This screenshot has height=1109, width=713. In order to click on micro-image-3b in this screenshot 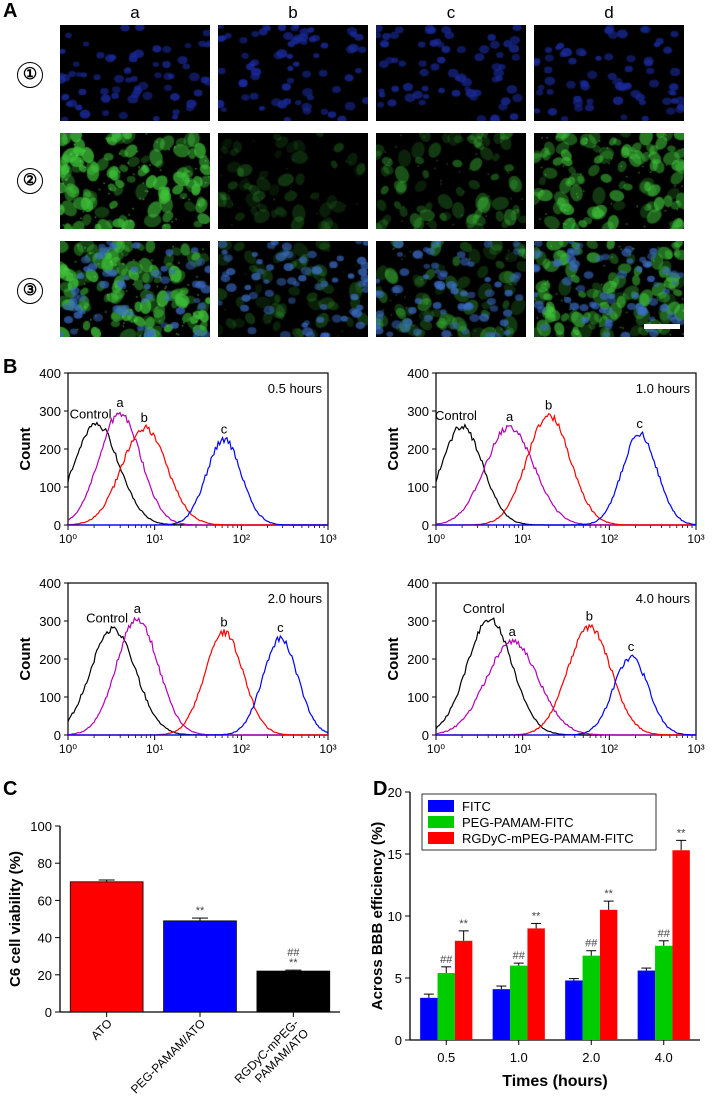, I will do `click(293, 289)`.